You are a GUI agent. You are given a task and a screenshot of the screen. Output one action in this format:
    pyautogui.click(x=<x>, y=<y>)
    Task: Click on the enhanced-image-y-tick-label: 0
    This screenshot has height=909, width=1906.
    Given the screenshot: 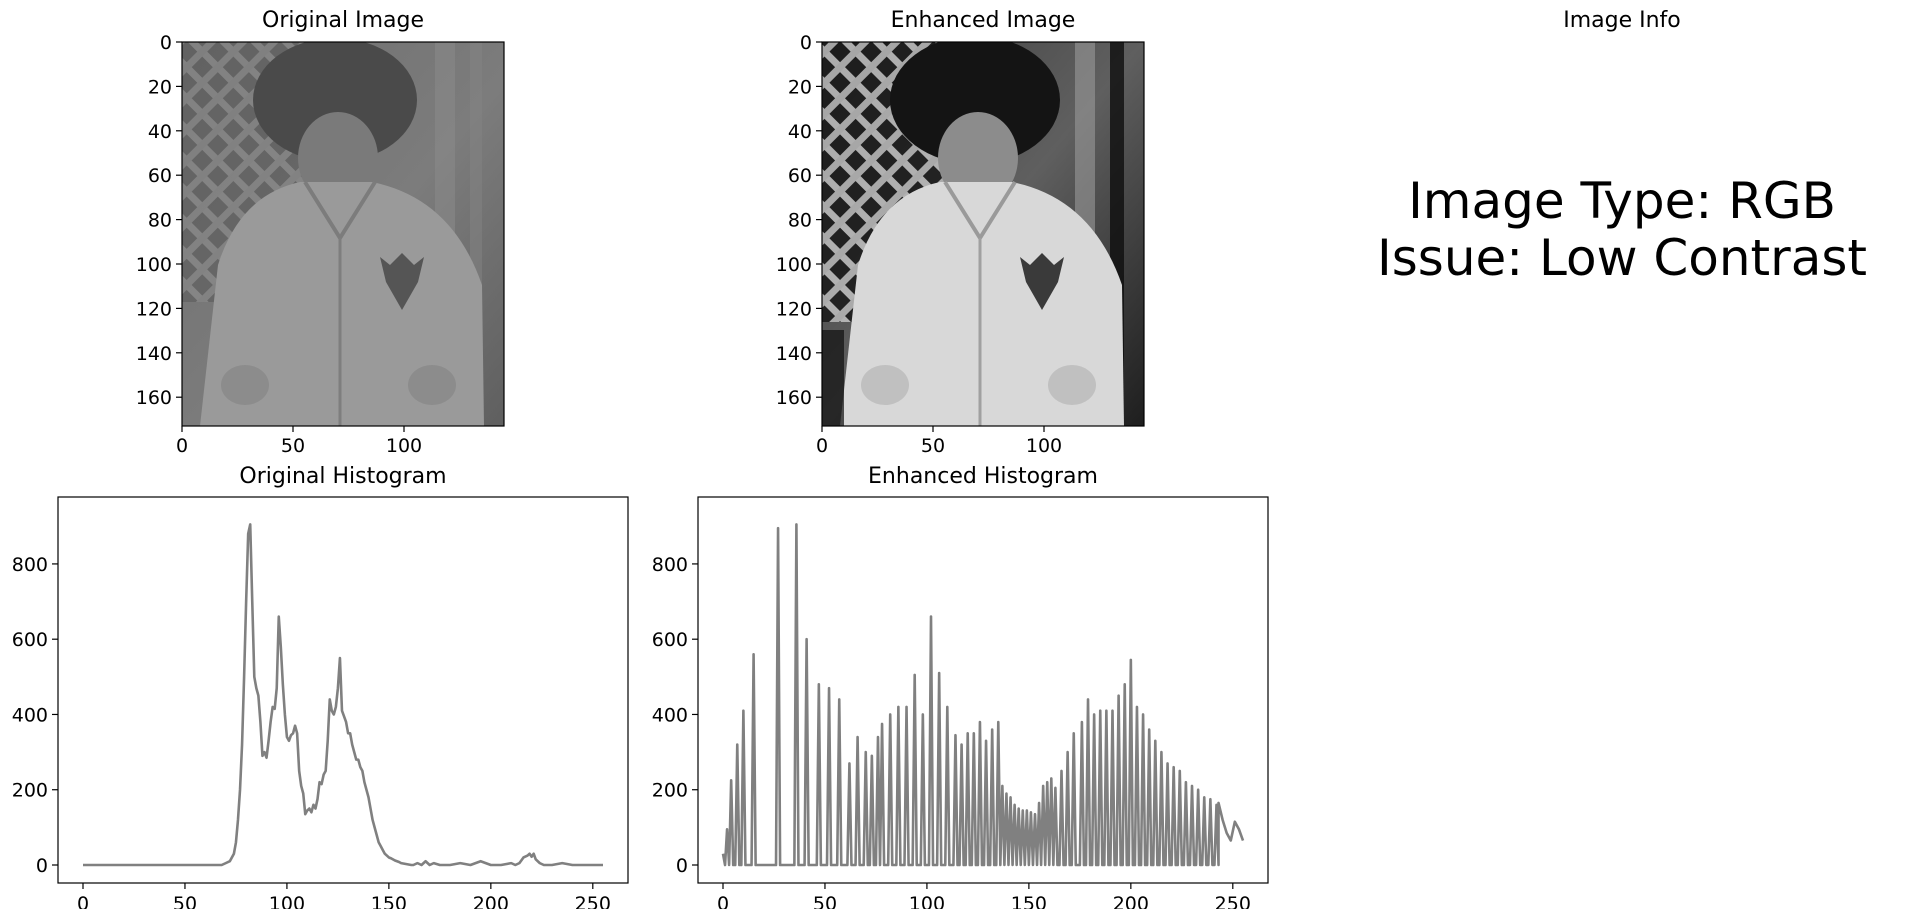 What is the action you would take?
    pyautogui.click(x=806, y=43)
    